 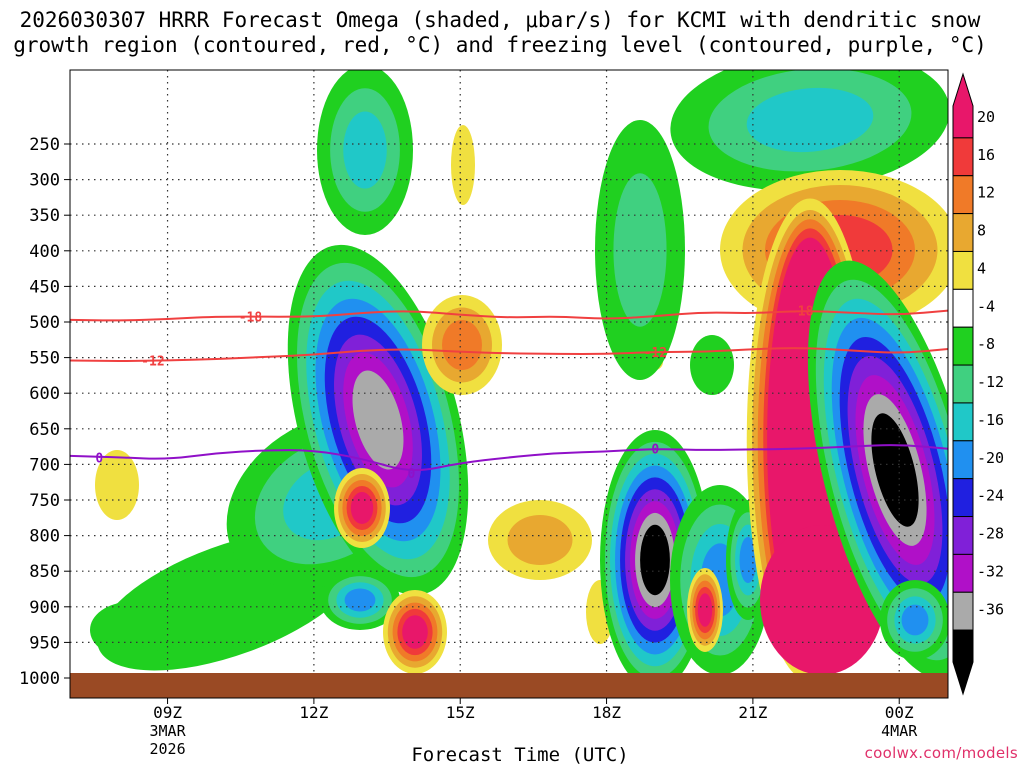 I want to click on x-tick-date-00Z: 4MAR, so click(x=899, y=731).